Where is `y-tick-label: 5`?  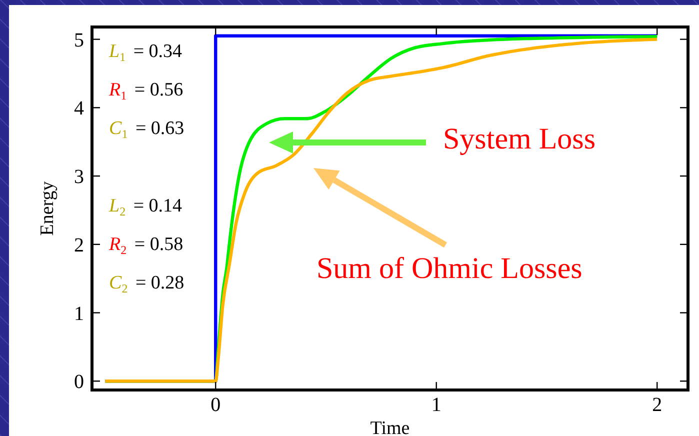
y-tick-label: 5 is located at coordinates (79, 40).